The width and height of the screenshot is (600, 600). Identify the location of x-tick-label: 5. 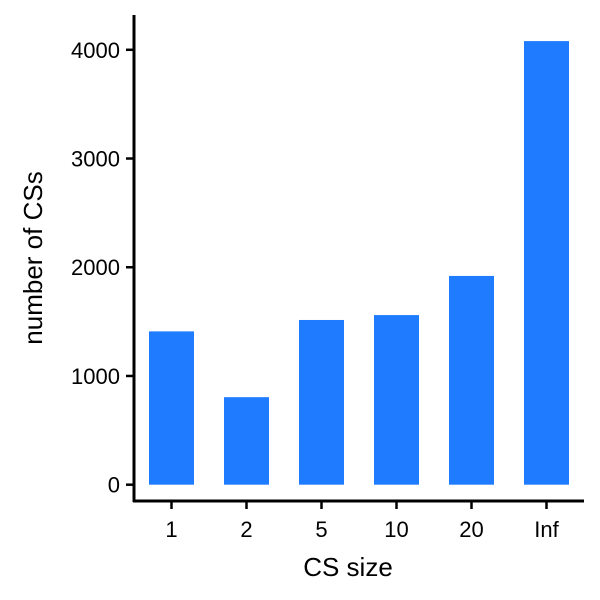
(321, 529).